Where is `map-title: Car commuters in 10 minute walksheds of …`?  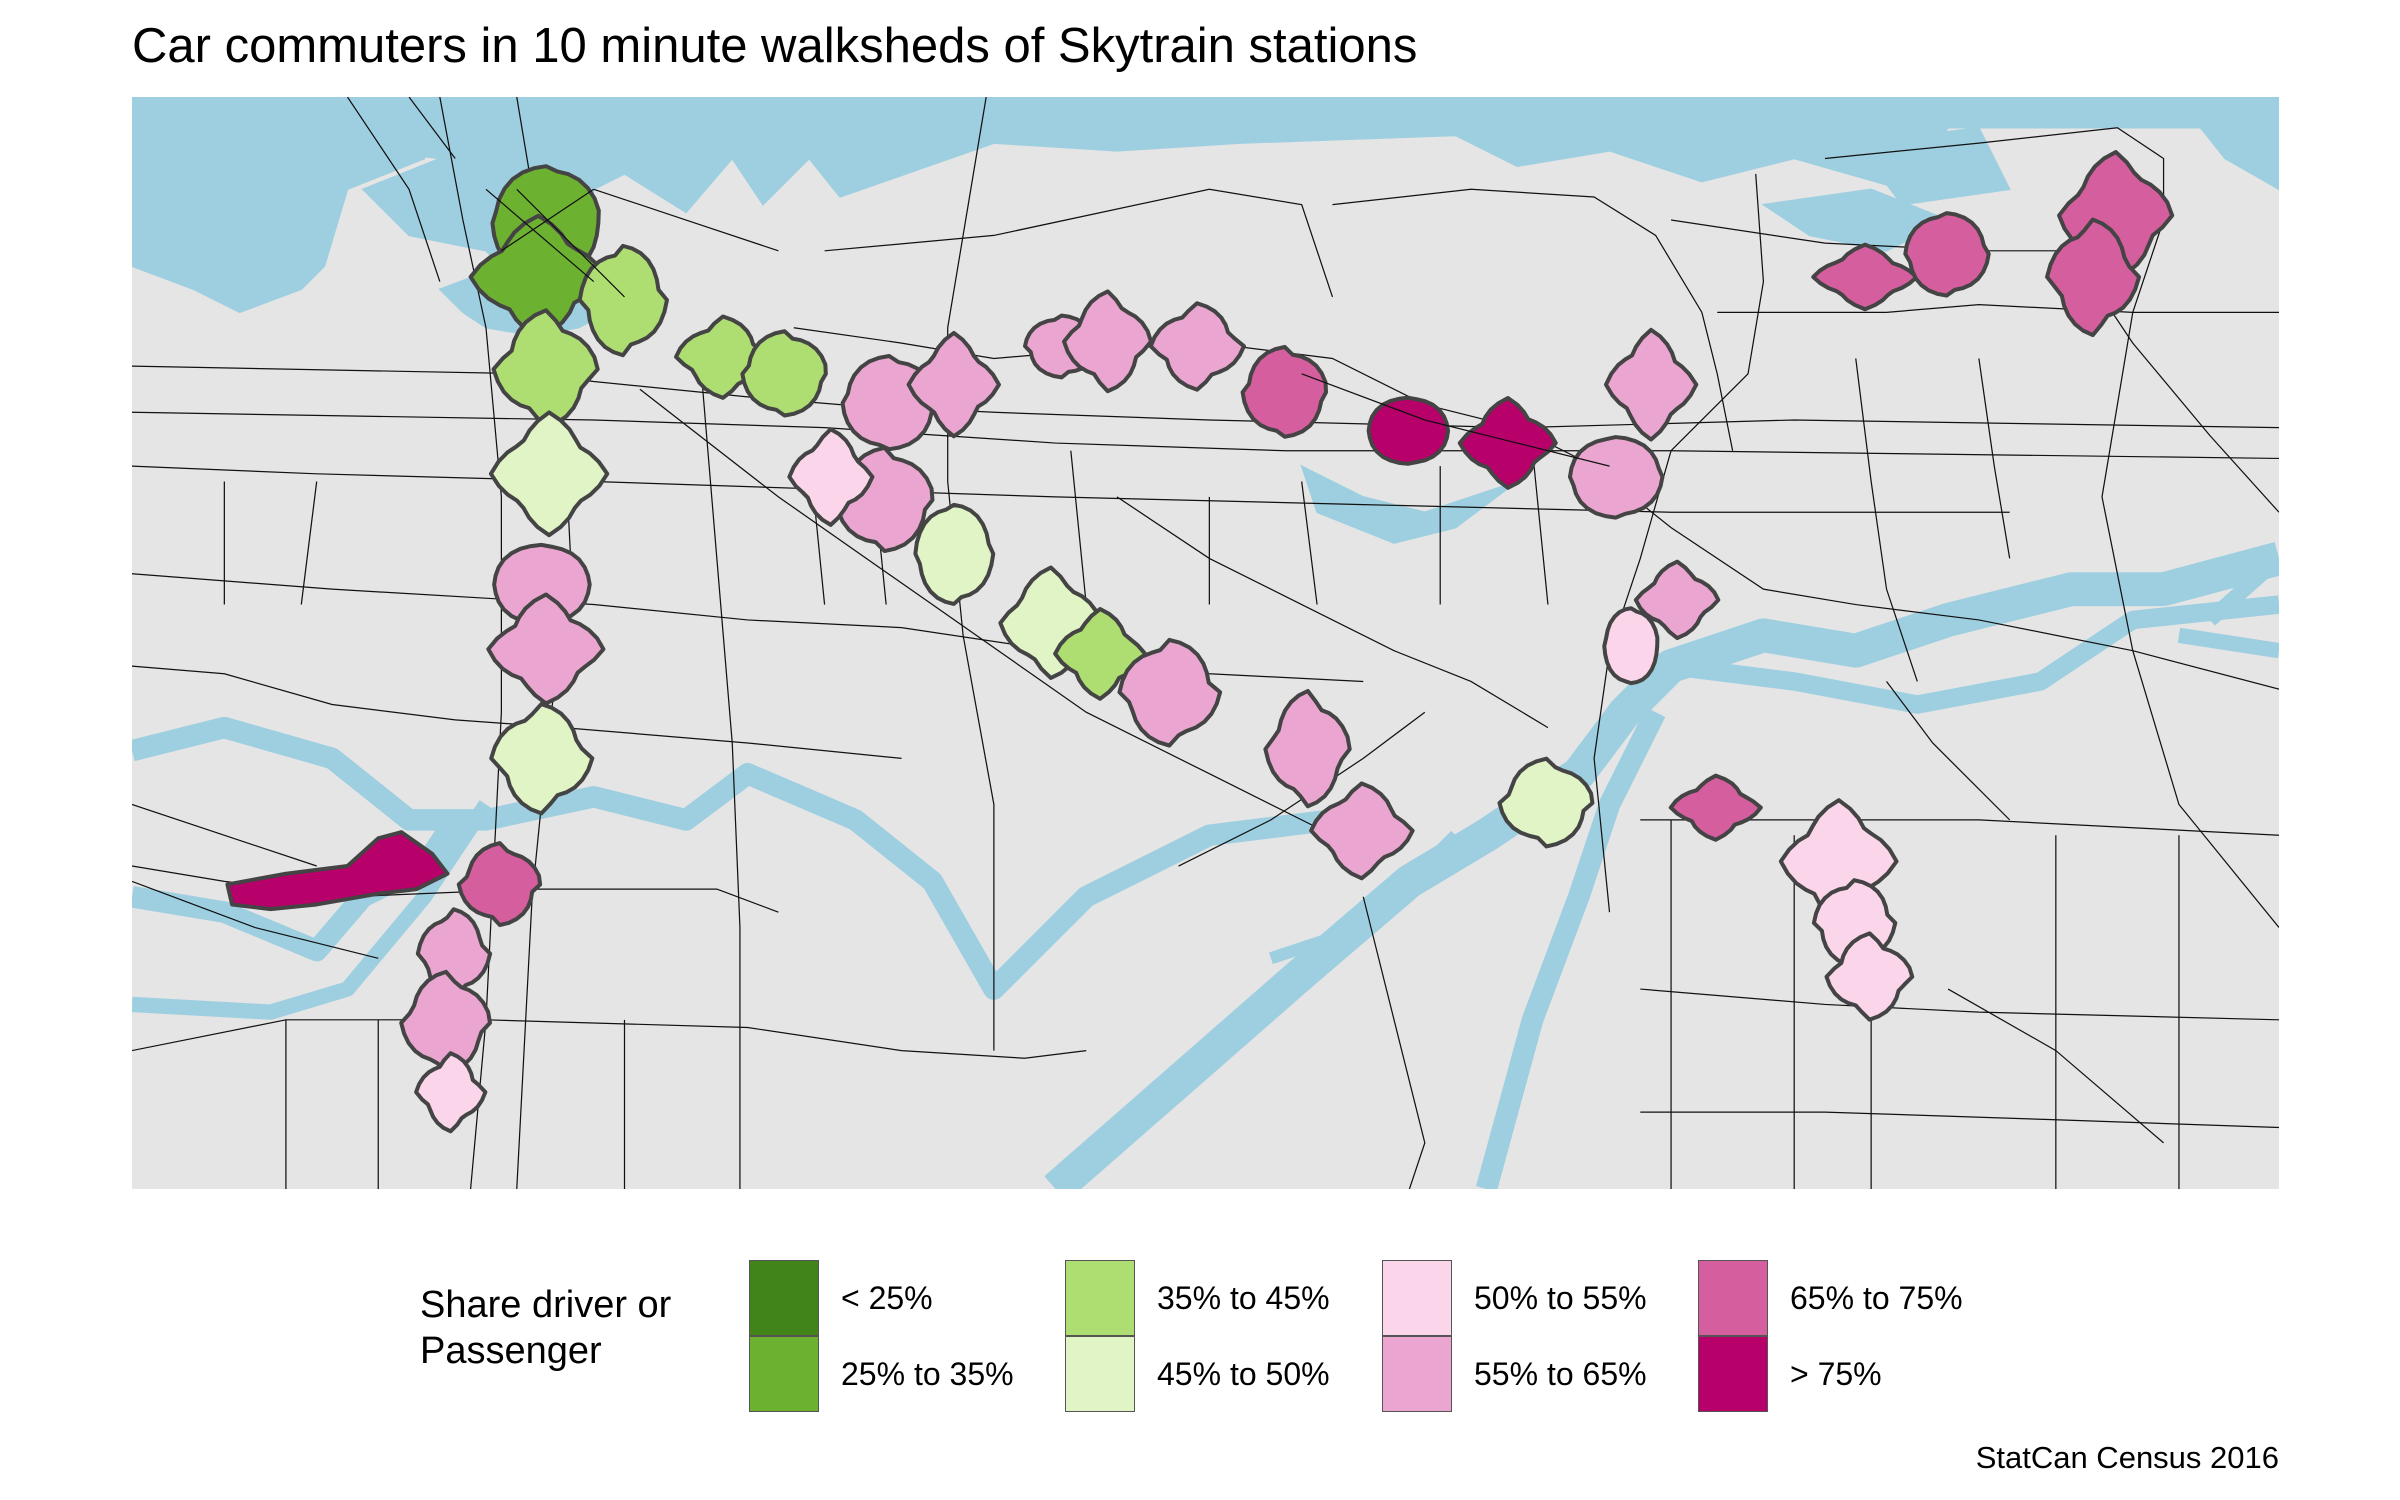
map-title: Car commuters in 10 minute walksheds of … is located at coordinates (775, 46).